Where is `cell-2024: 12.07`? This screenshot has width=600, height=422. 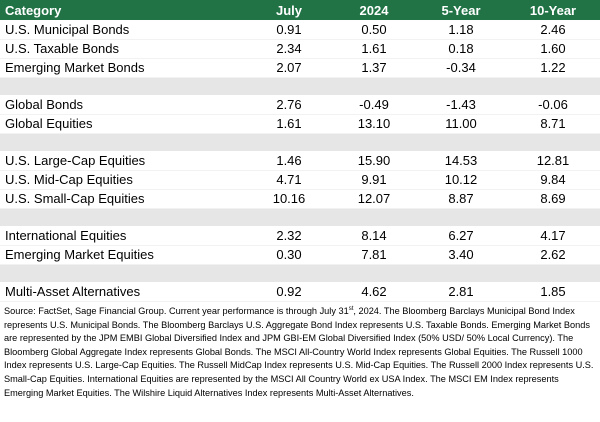
cell-2024: 12.07 is located at coordinates (374, 199).